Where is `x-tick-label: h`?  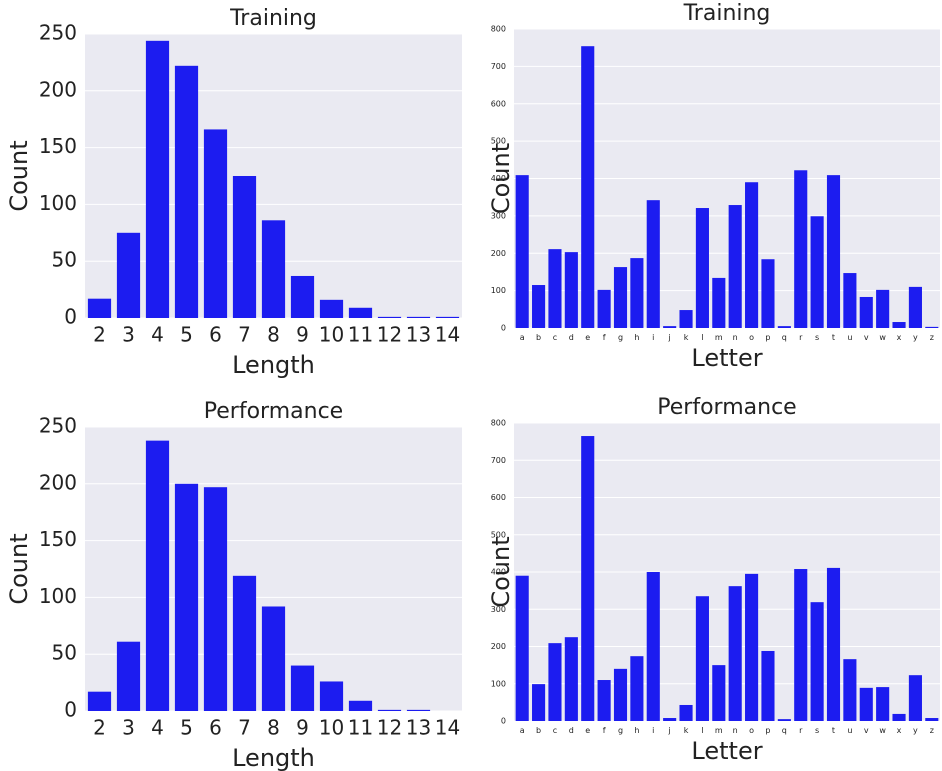 x-tick-label: h is located at coordinates (636, 730).